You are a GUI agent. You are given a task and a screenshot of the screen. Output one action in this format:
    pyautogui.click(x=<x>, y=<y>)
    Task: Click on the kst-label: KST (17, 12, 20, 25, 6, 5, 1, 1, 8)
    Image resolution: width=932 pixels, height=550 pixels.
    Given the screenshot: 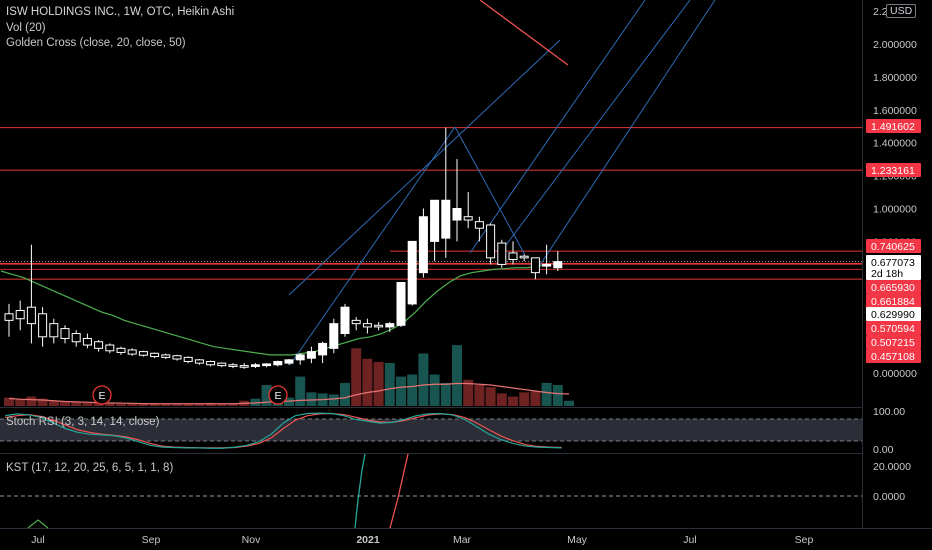 What is the action you would take?
    pyautogui.click(x=90, y=468)
    